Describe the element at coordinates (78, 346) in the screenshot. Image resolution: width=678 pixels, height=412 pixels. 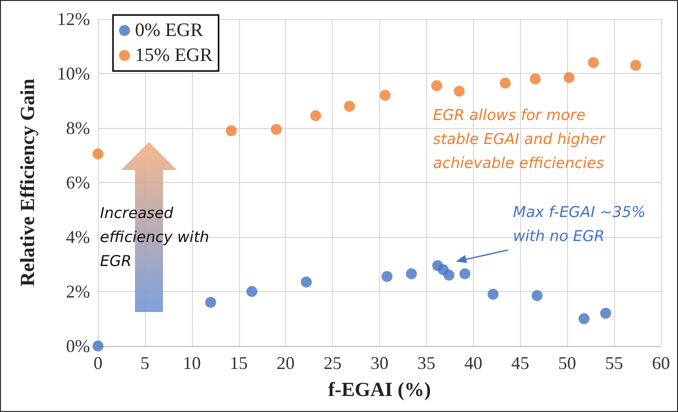
I see `y-tick-label: 0%` at that location.